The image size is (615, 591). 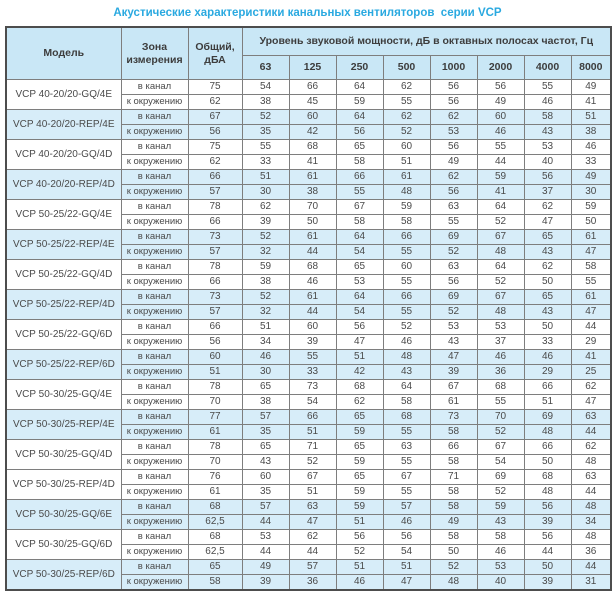 What do you see at coordinates (453, 417) in the screenshot?
I see `spl-value-cell: 73` at bounding box center [453, 417].